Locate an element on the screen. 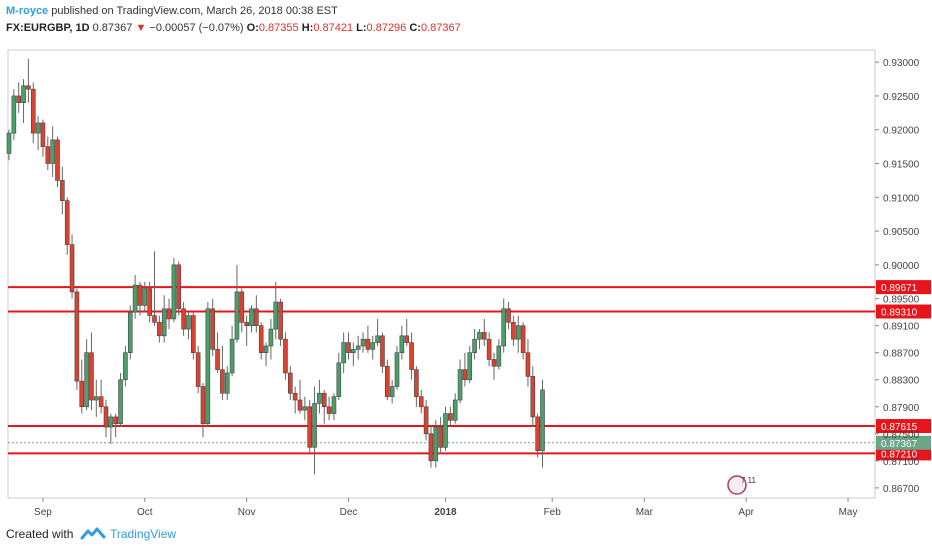 The image size is (932, 550). flag-event-icon is located at coordinates (737, 485).